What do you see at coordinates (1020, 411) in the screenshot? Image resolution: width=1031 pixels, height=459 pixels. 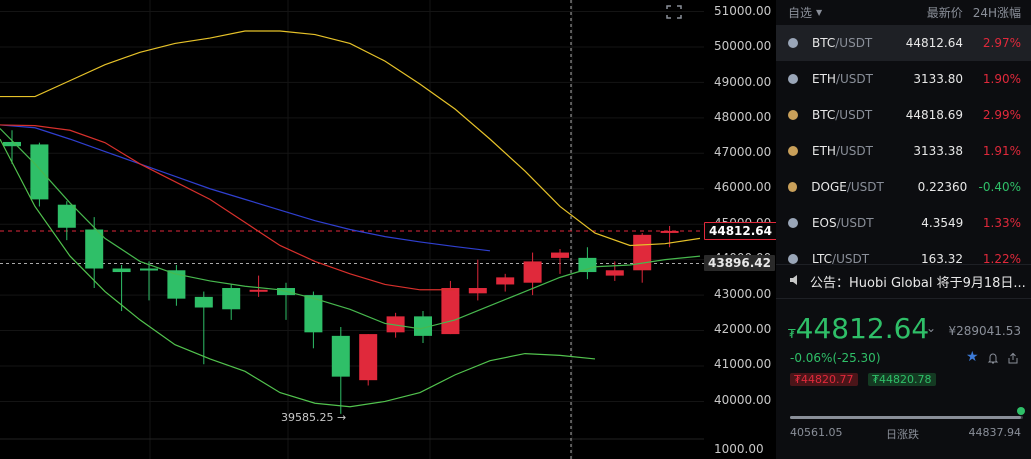 I see `day-range-marker` at bounding box center [1020, 411].